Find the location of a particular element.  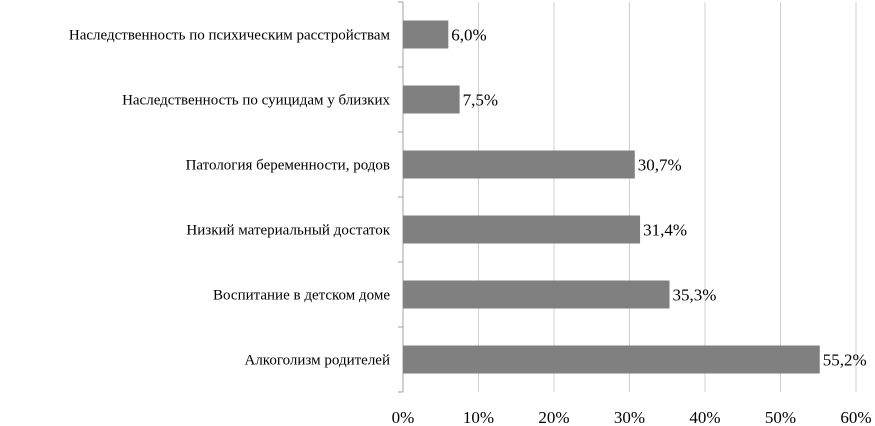

data-label: 30,7% is located at coordinates (660, 165).